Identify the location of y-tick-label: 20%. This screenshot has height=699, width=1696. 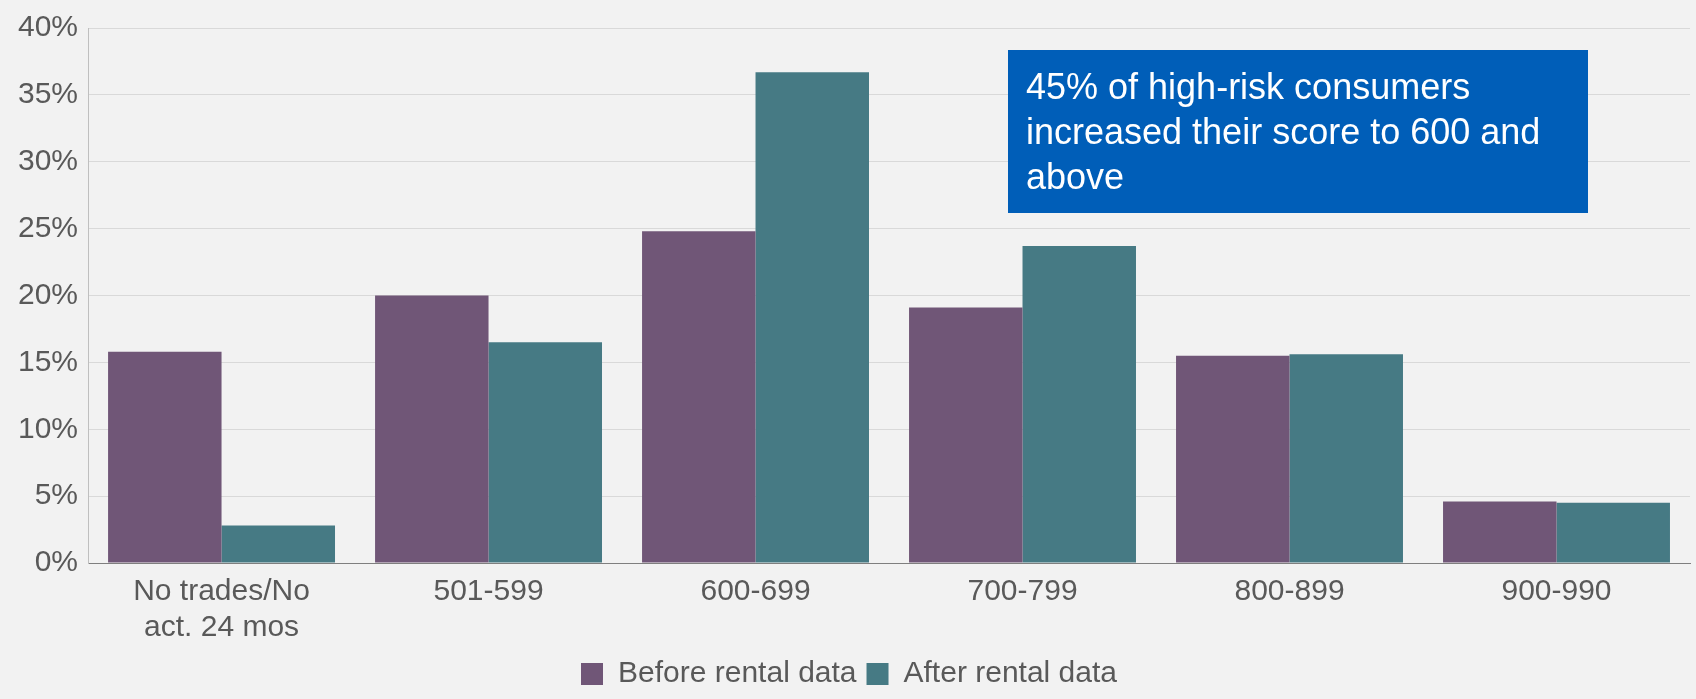
(48, 293).